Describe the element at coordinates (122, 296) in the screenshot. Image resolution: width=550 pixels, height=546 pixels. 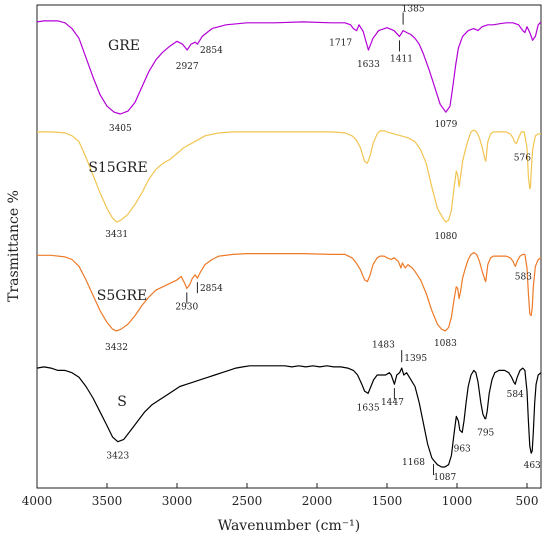
I see `series-label-s5gre: S5GRE` at that location.